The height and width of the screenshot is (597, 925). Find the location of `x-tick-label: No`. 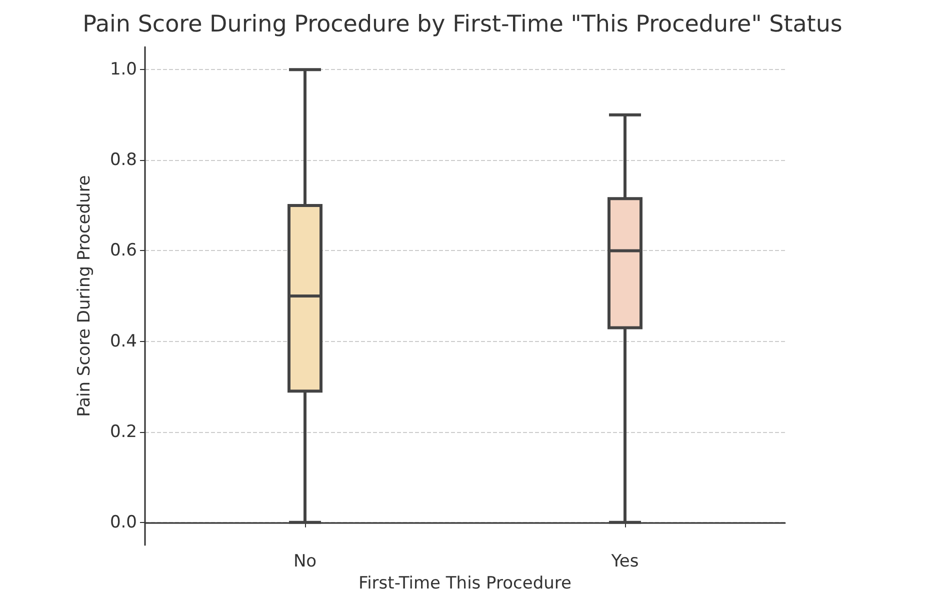

x-tick-label: No is located at coordinates (305, 562).